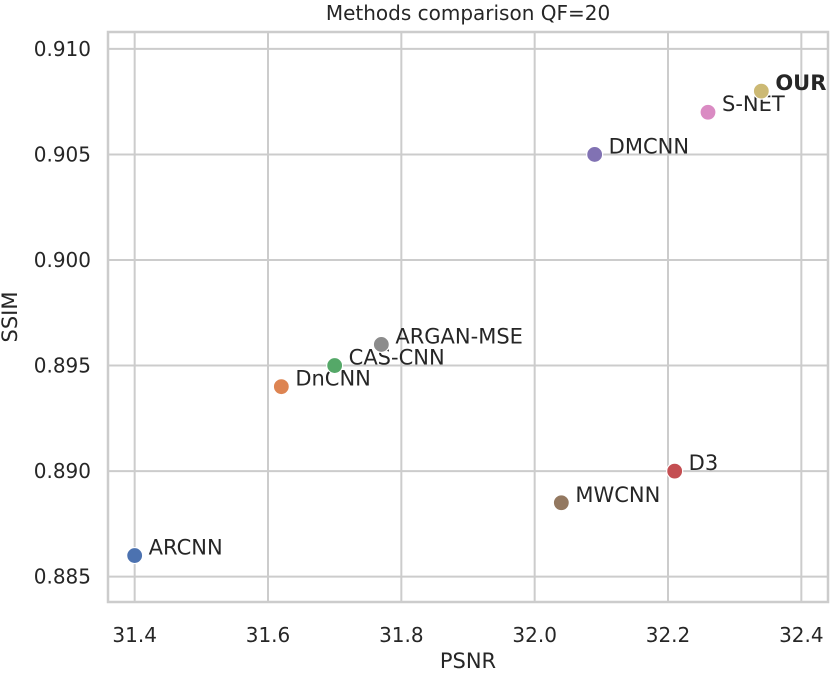  What do you see at coordinates (704, 463) in the screenshot?
I see `point-label: D3` at bounding box center [704, 463].